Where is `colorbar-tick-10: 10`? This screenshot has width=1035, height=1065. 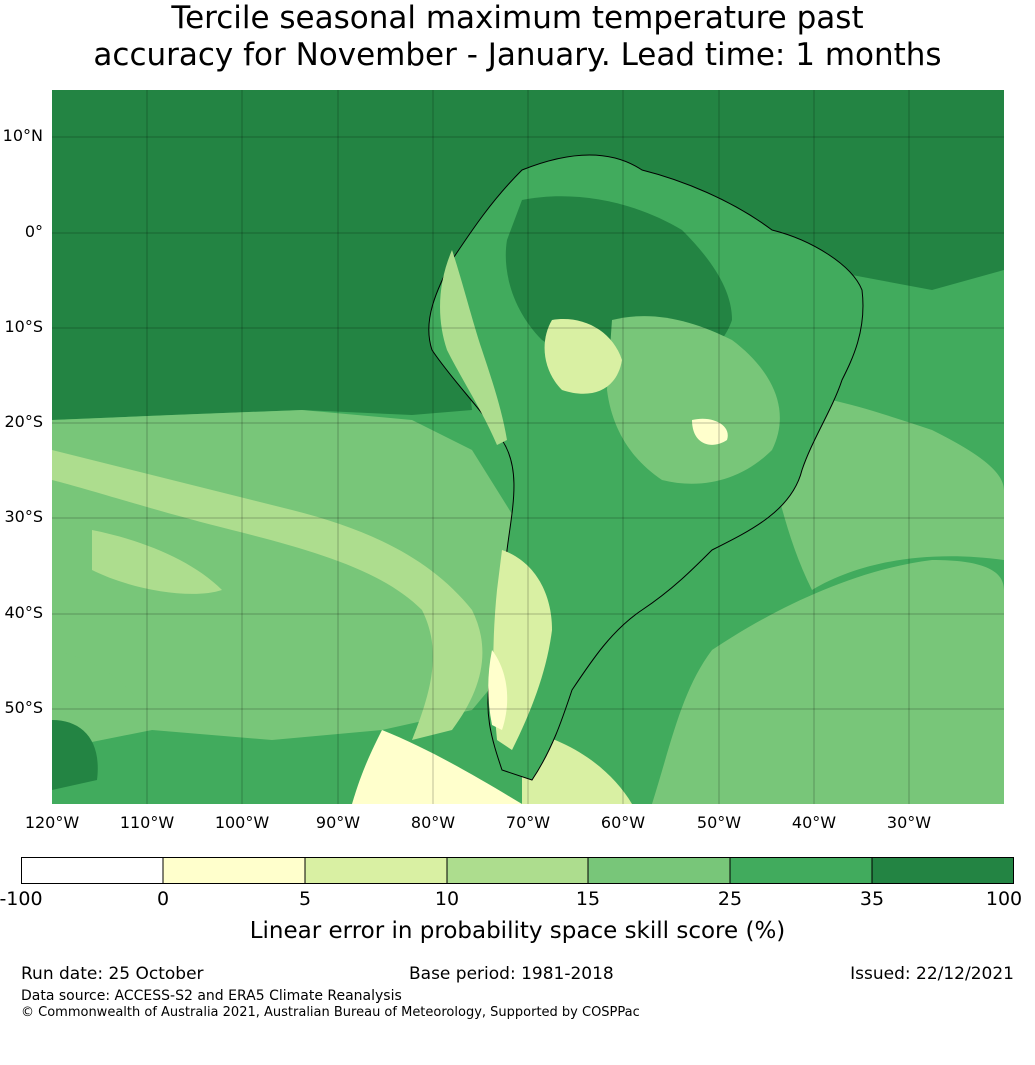
colorbar-tick-10: 10 is located at coordinates (447, 899).